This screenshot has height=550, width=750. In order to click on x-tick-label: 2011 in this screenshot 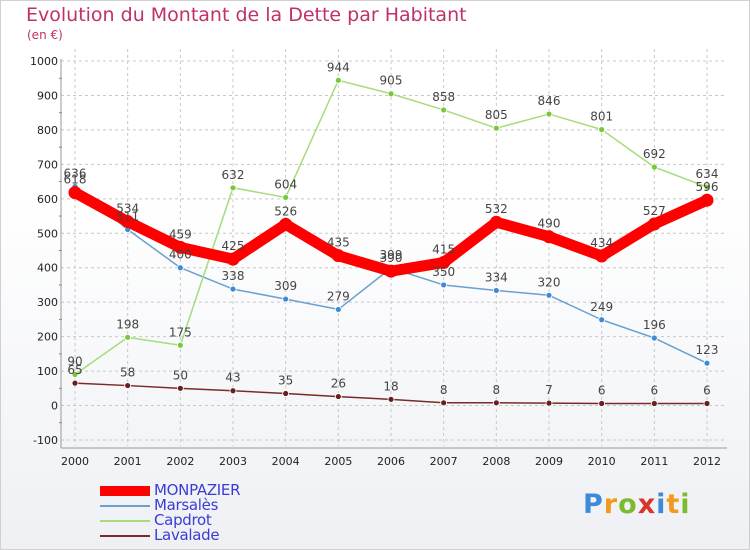, I will do `click(654, 461)`.